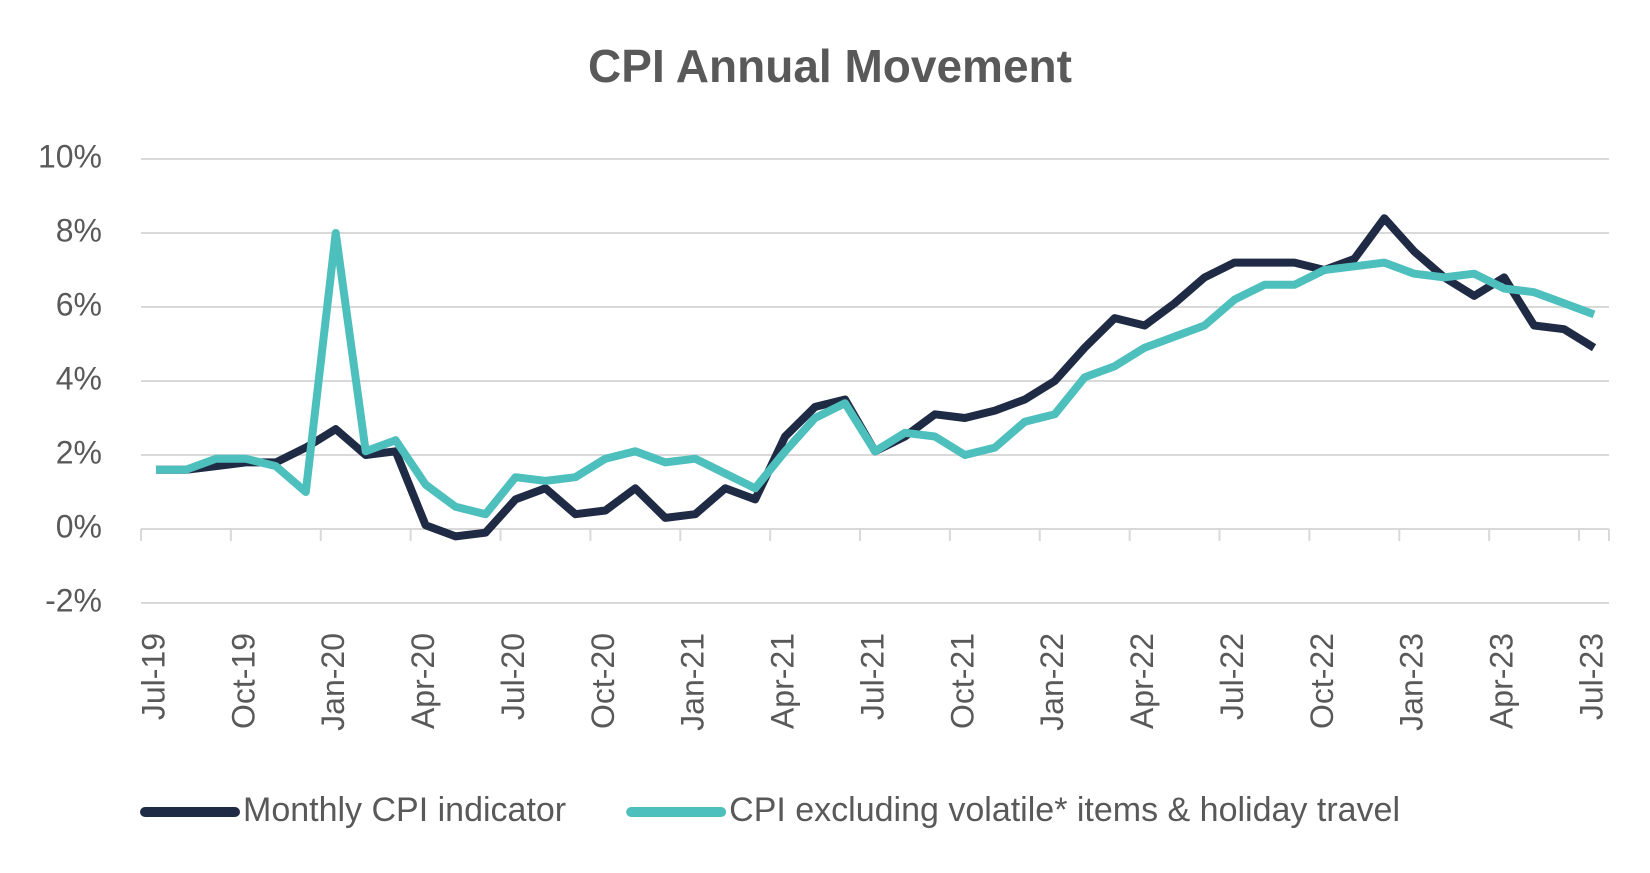  Describe the element at coordinates (70, 156) in the screenshot. I see `y-tick-label: 10%` at that location.